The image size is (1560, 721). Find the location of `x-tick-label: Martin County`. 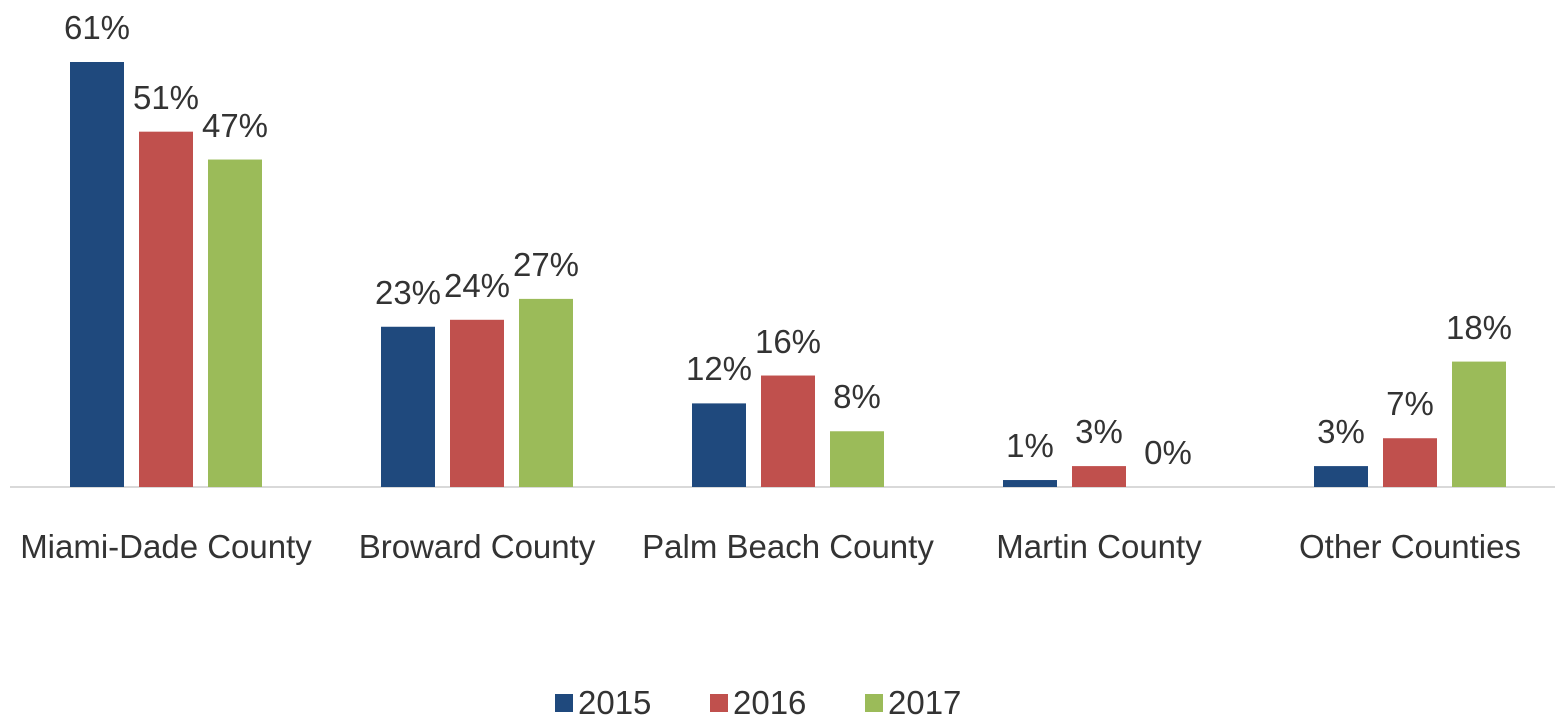

x-tick-label: Martin County is located at coordinates (1099, 546).